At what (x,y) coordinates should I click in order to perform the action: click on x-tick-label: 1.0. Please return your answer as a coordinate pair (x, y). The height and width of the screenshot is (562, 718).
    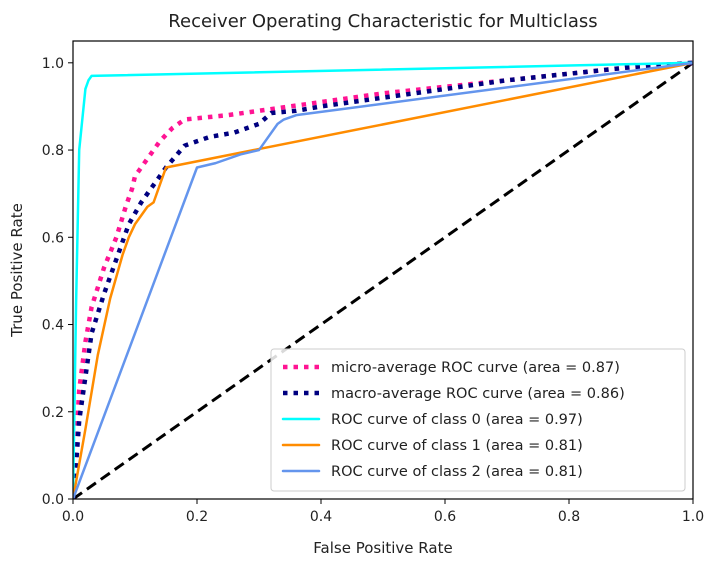
    Looking at the image, I should click on (693, 517).